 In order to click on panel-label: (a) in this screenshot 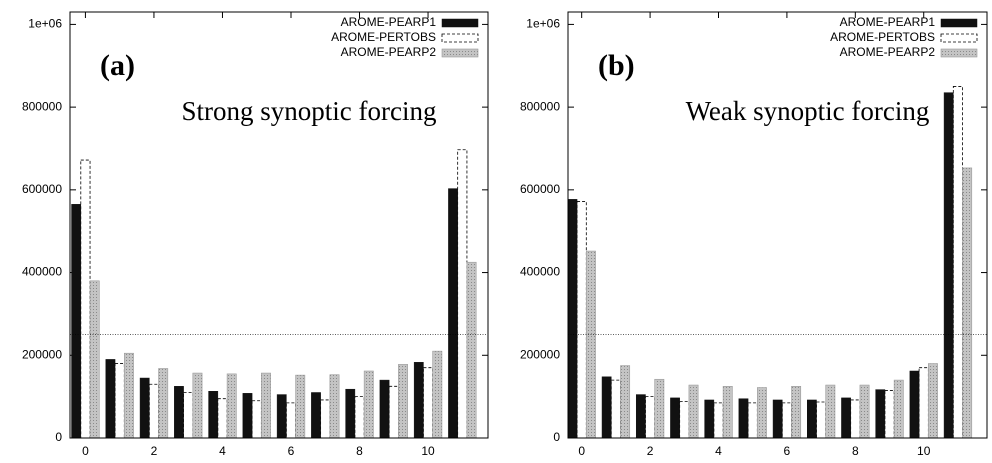, I will do `click(117, 65)`.